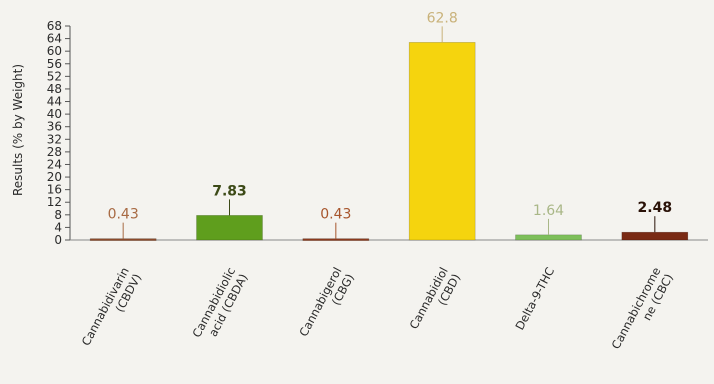  What do you see at coordinates (54, 76) in the screenshot?
I see `y-tick-label: 52` at bounding box center [54, 76].